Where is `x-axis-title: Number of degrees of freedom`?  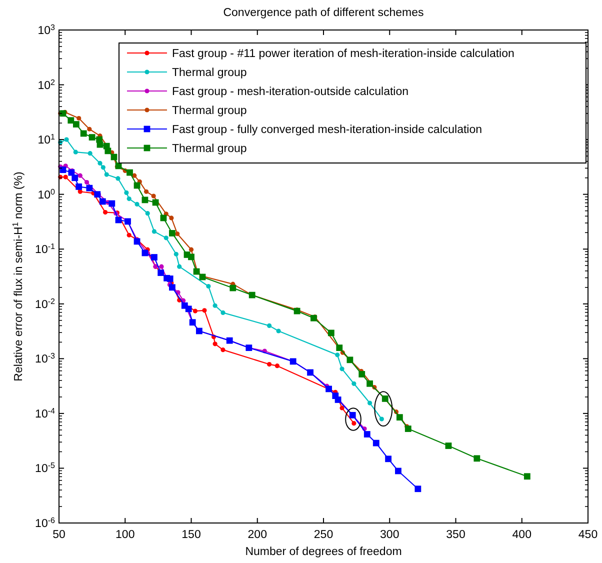 x-axis-title: Number of degrees of freedom is located at coordinates (323, 552).